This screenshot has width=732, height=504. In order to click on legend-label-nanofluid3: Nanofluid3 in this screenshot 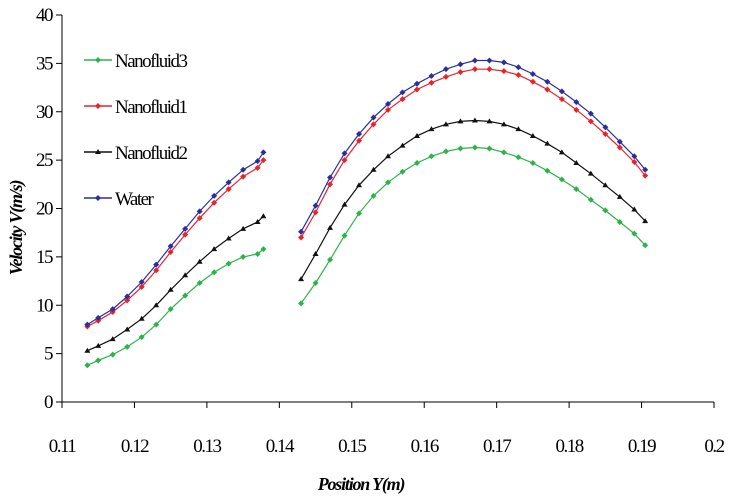, I will do `click(151, 61)`.